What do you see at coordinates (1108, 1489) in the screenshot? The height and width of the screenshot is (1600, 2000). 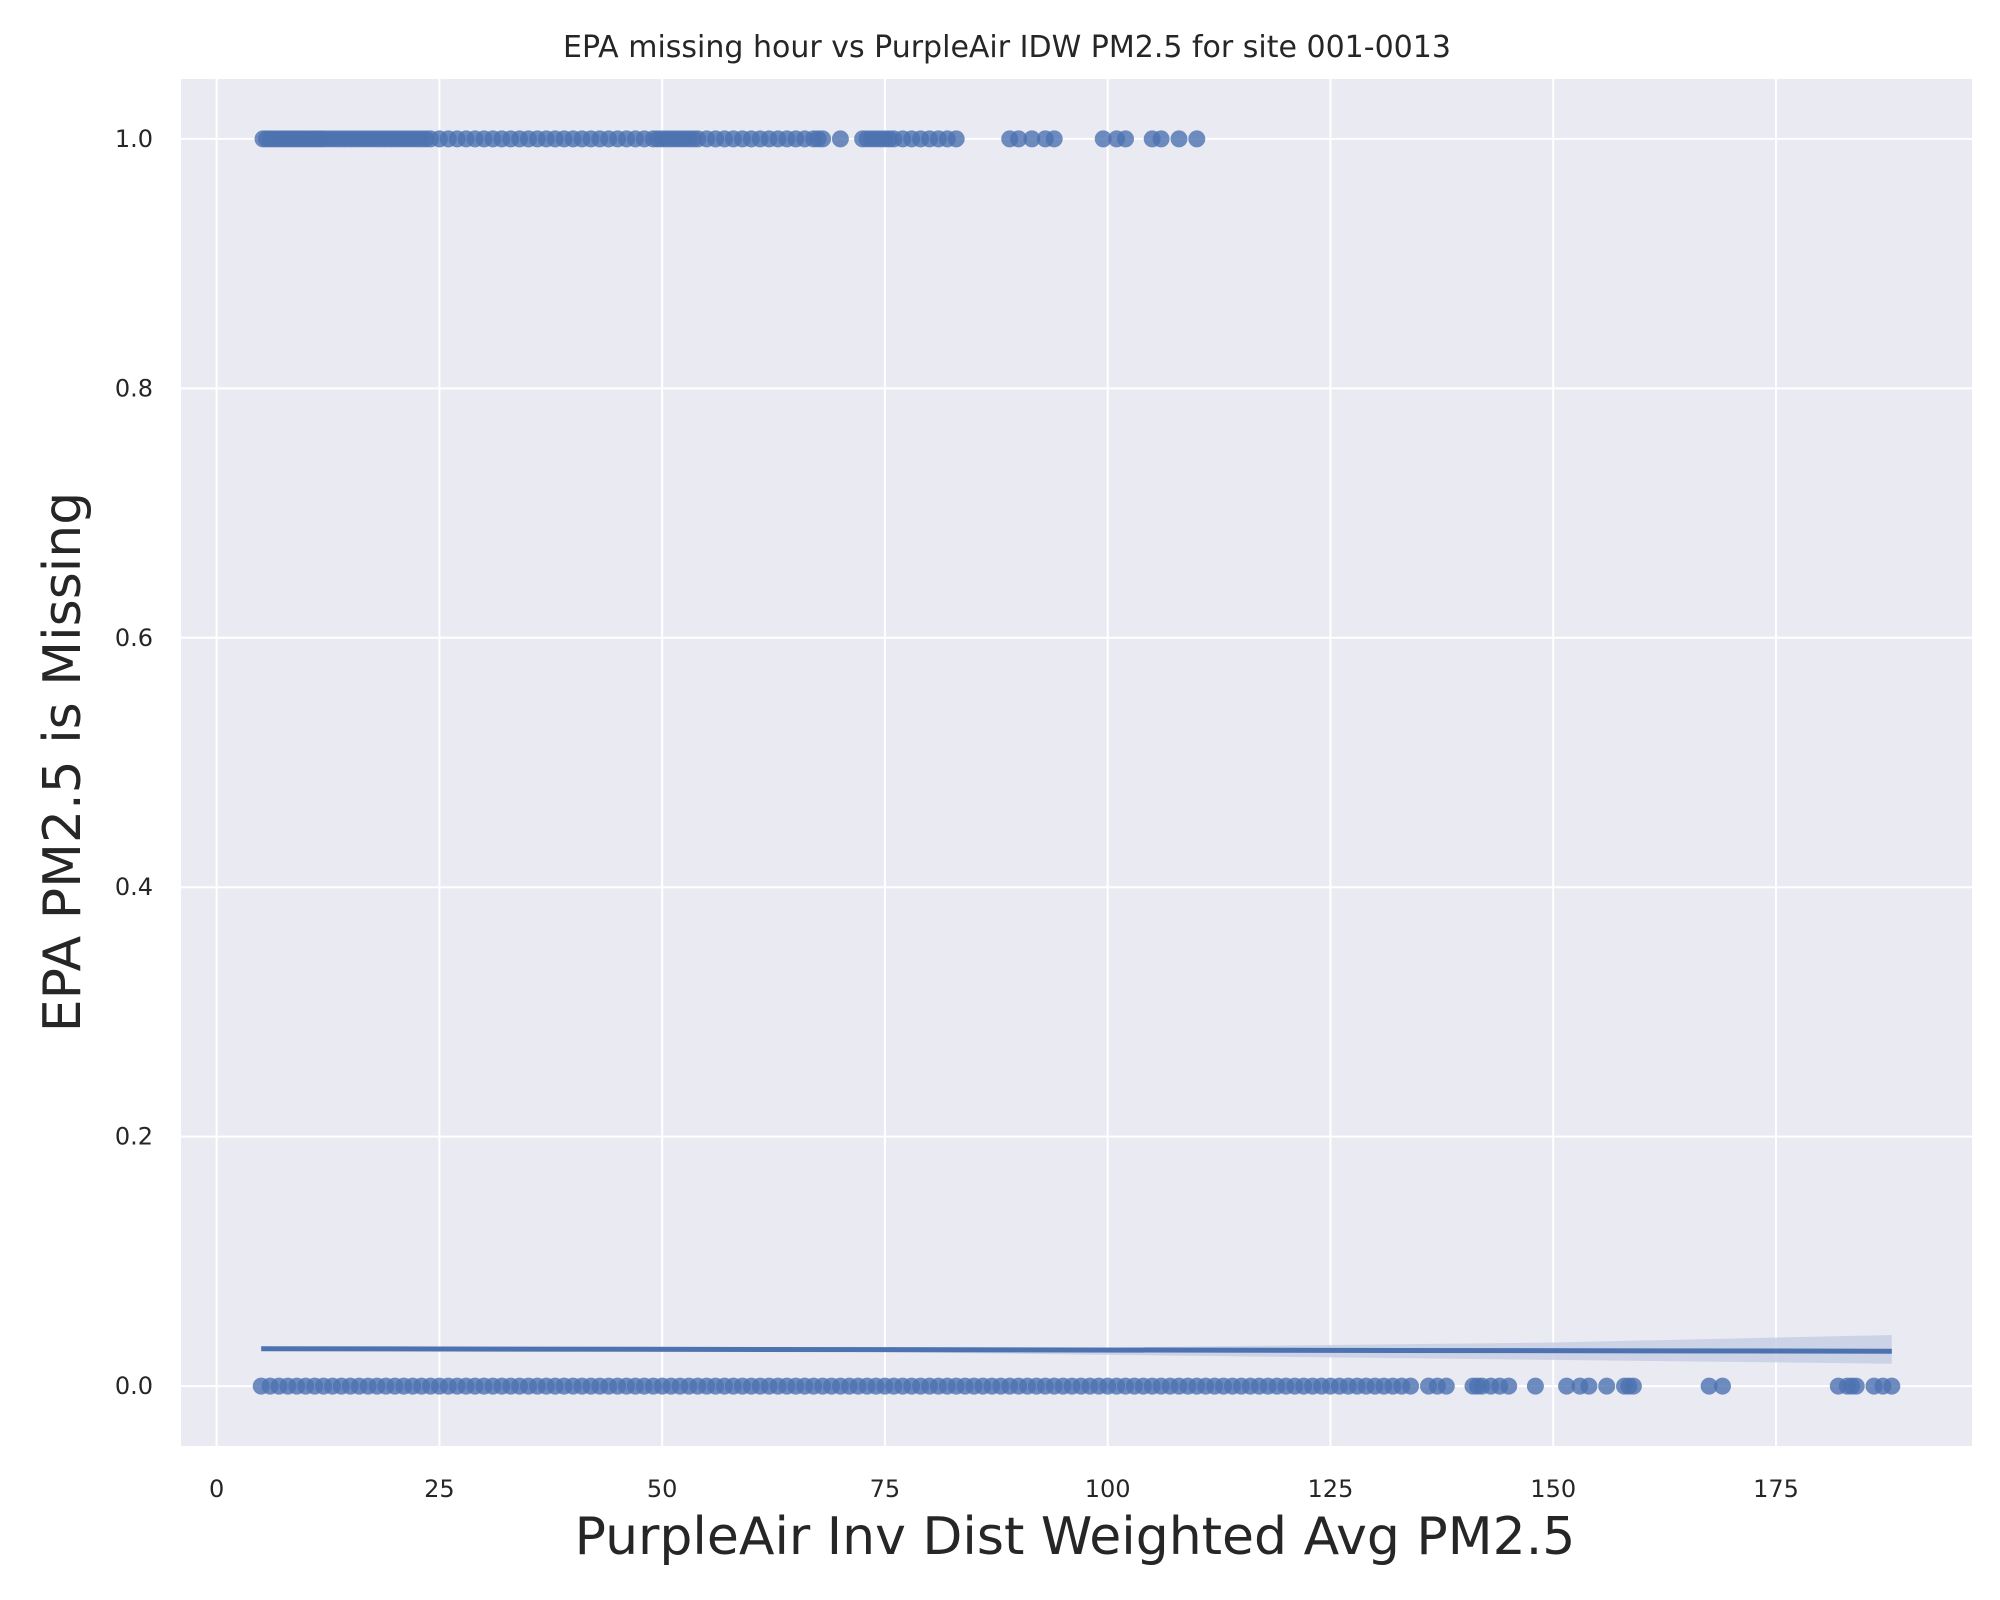 I see `x-tick-label: 100` at bounding box center [1108, 1489].